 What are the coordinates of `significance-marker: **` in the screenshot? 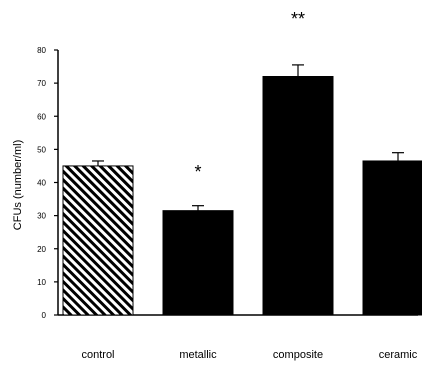 It's located at (298, 19).